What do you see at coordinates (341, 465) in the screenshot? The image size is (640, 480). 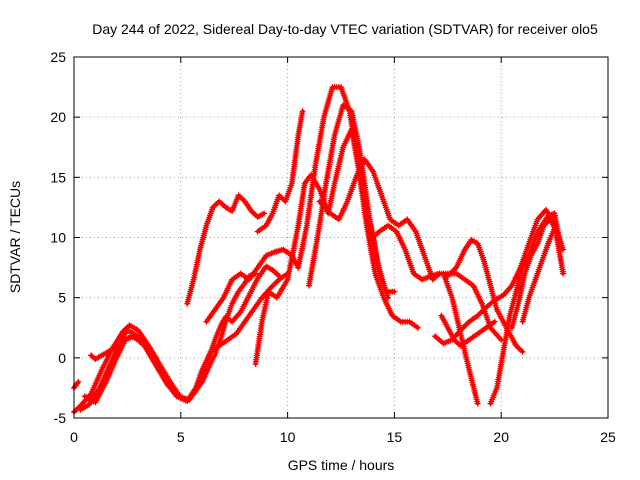 I see `x-axis-label: GPS time / hours` at bounding box center [341, 465].